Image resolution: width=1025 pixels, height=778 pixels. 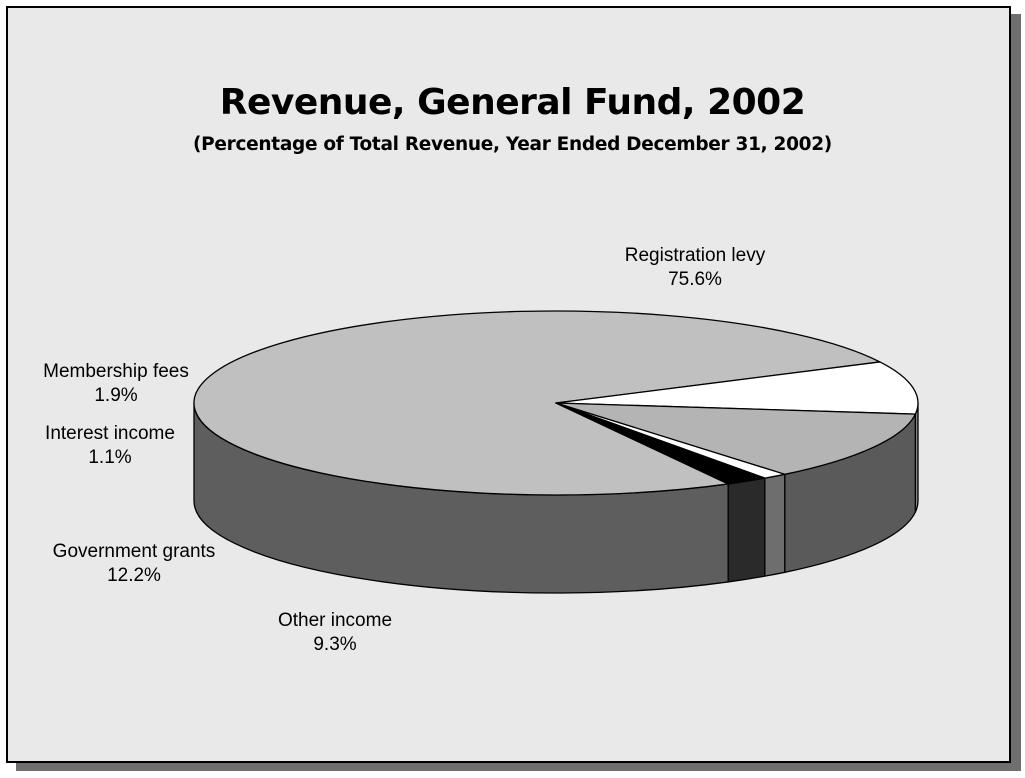 I want to click on chart-title: Revenue, General Fund, 2002, so click(x=512, y=102).